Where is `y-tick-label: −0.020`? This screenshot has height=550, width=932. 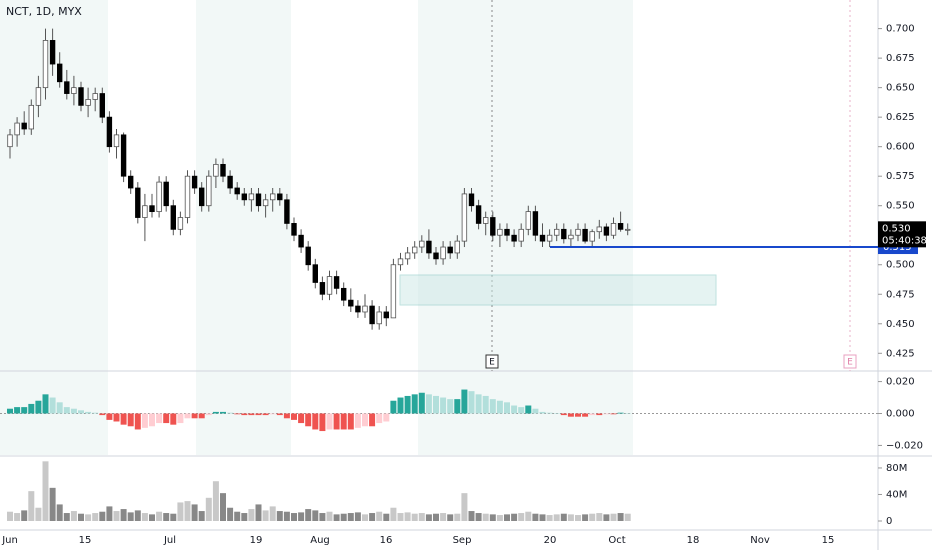 y-tick-label: −0.020 is located at coordinates (904, 445).